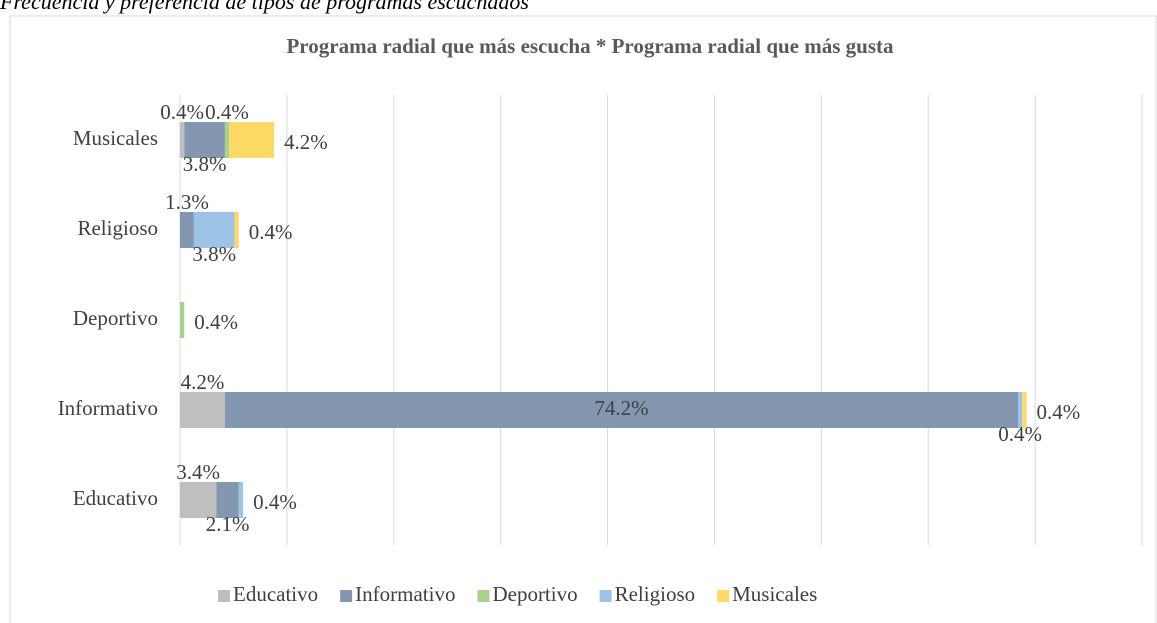 This screenshot has width=1157, height=623. Describe the element at coordinates (198, 472) in the screenshot. I see `data-label: 3.4%` at that location.